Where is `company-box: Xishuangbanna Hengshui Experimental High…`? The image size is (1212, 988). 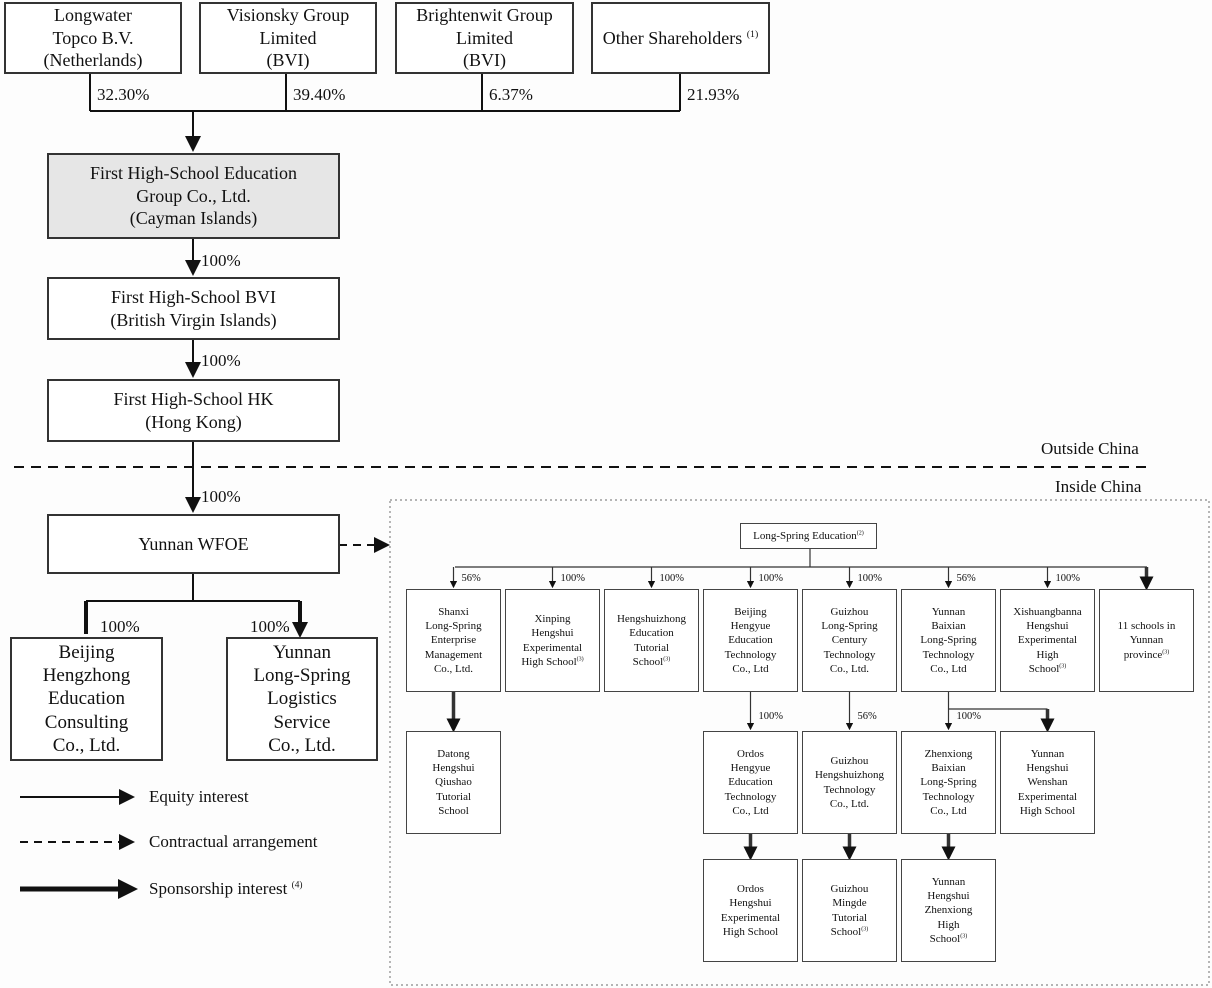 company-box: Xishuangbanna Hengshui Experimental High… is located at coordinates (1047, 640).